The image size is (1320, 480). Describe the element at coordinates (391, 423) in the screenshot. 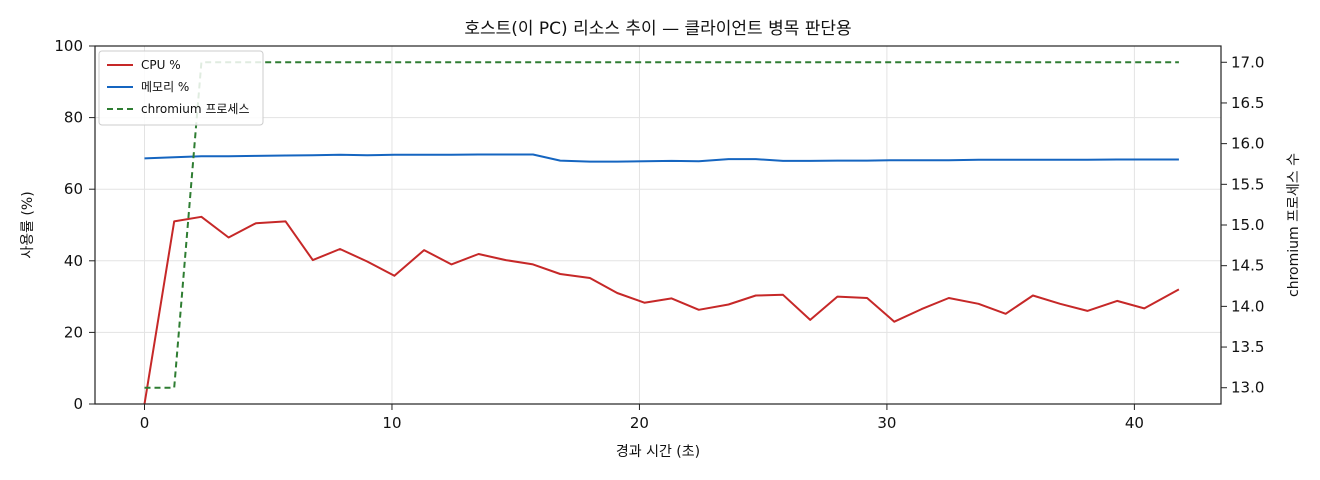

I see `x-tick-label: 10` at that location.